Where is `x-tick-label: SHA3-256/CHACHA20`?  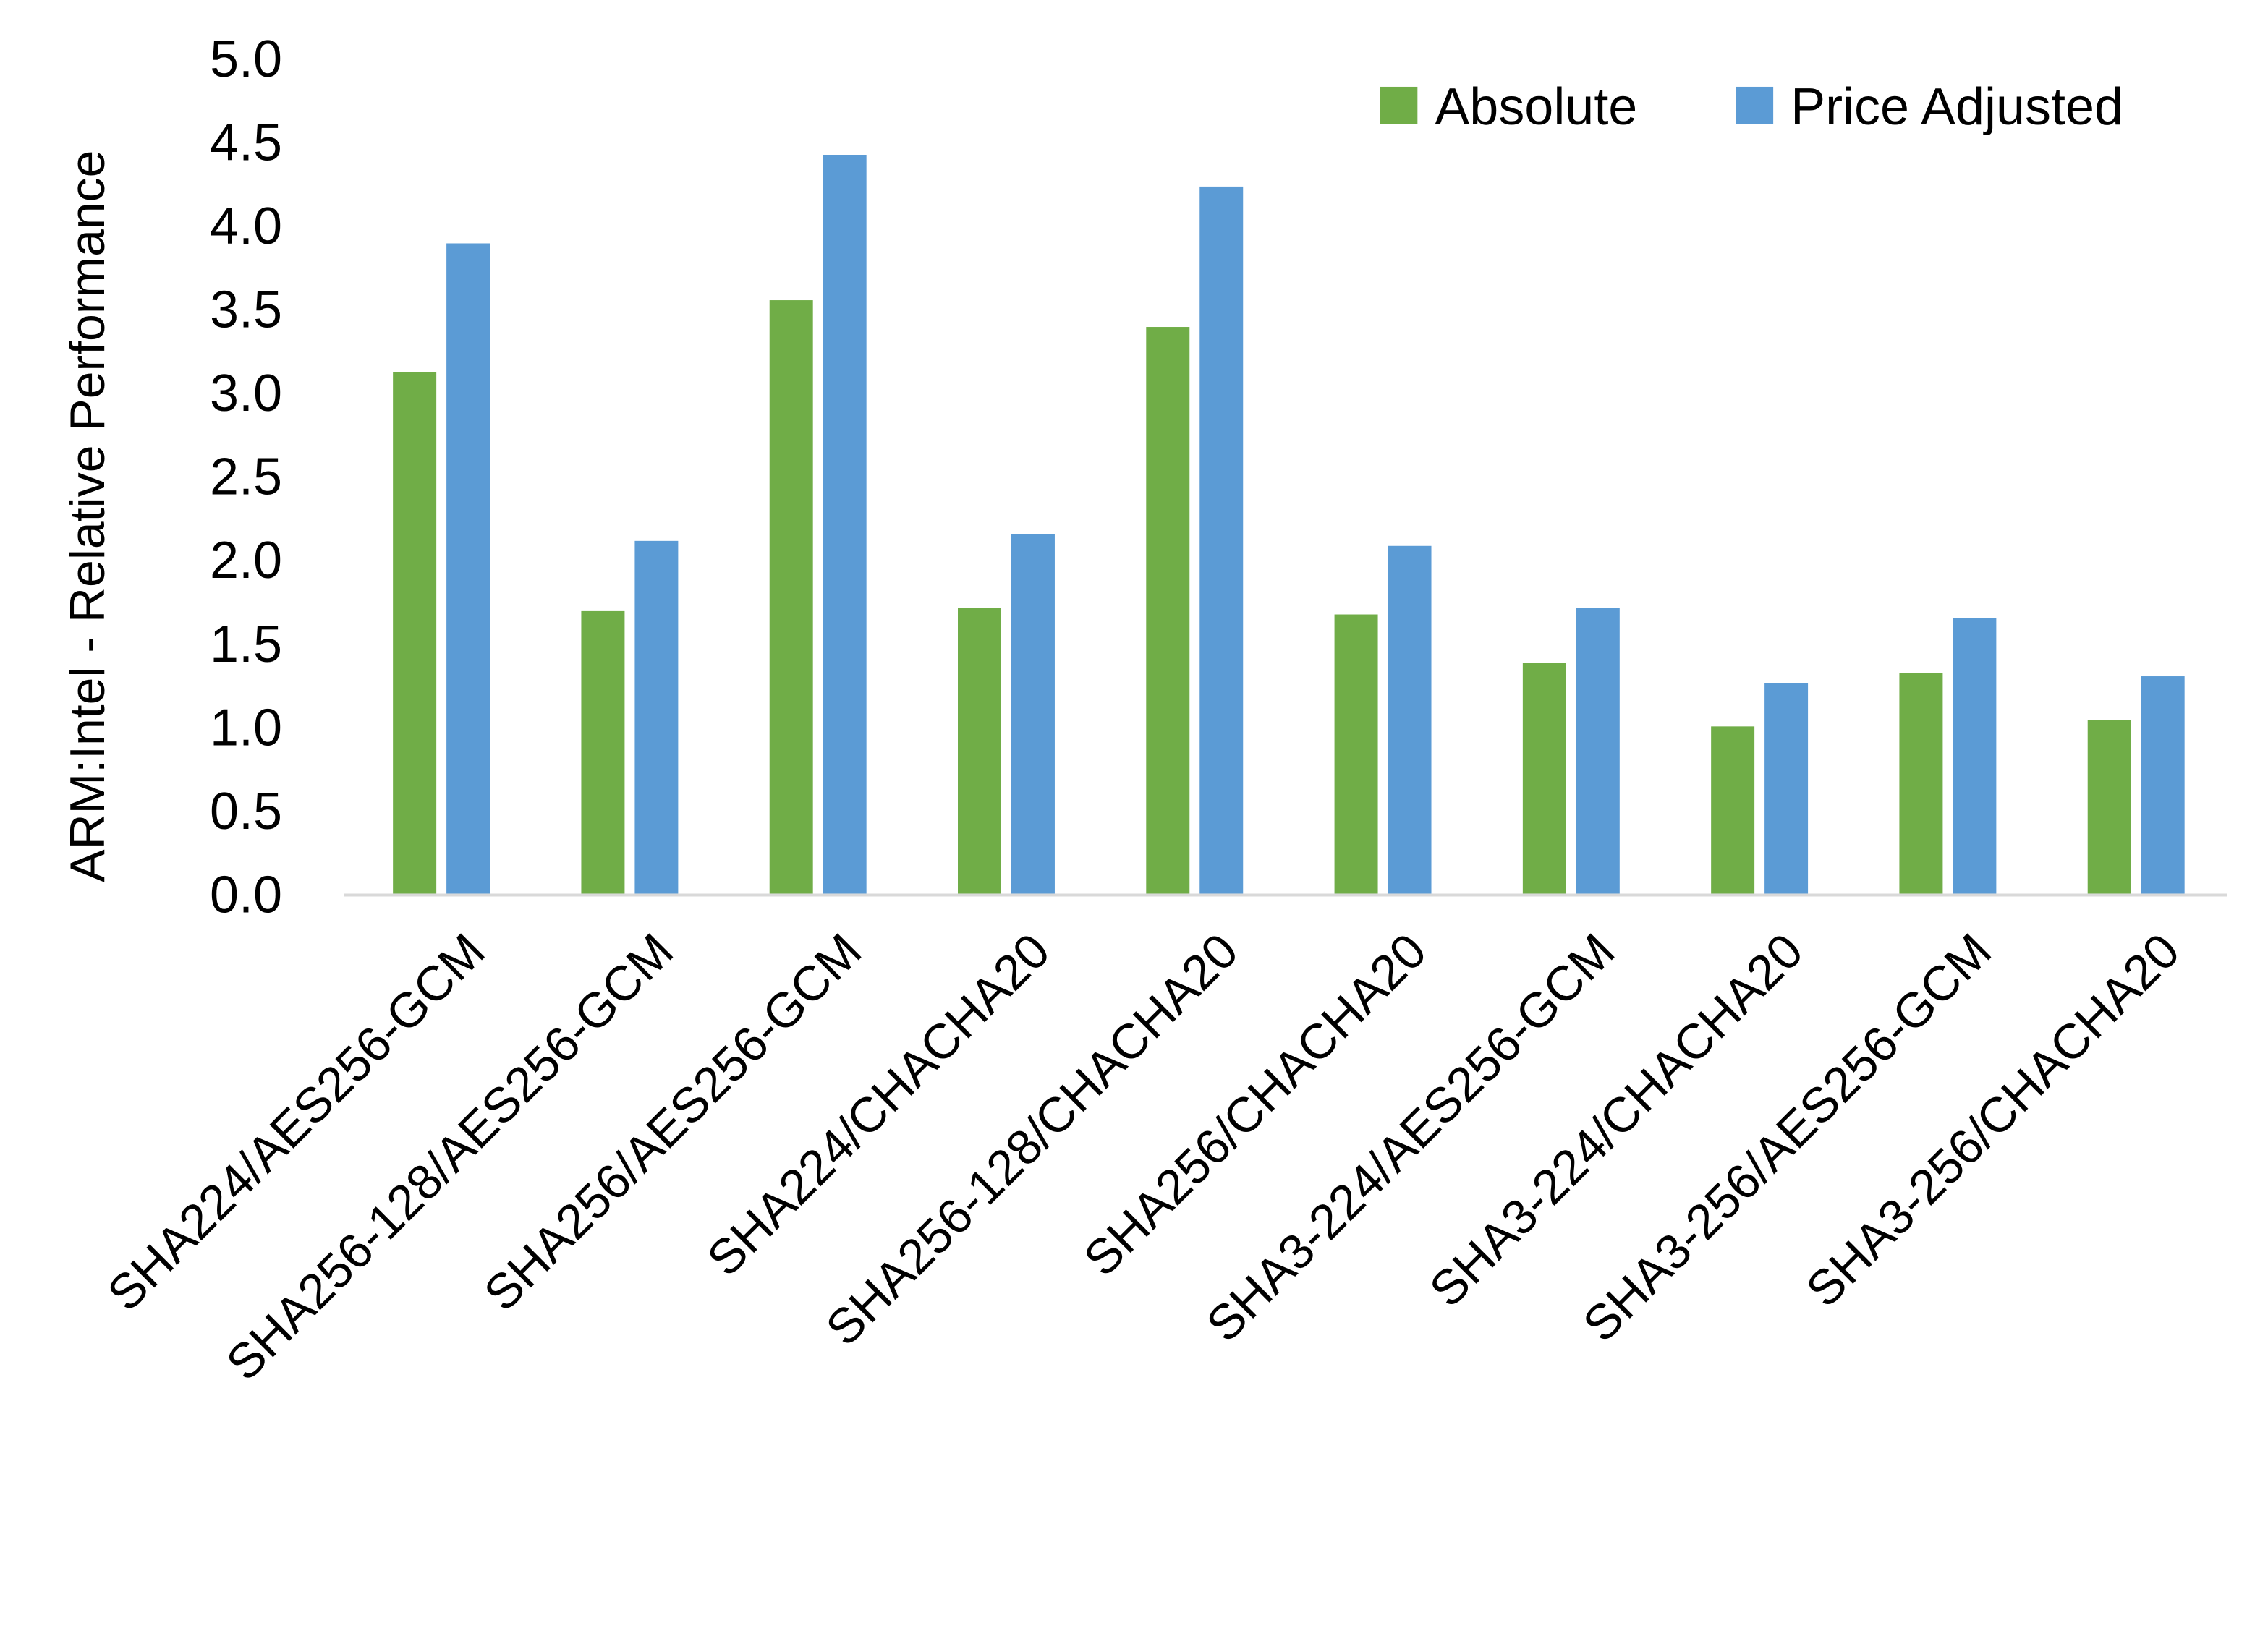
x-tick-label: SHA3-256/CHACHA20 is located at coordinates (1993, 1120).